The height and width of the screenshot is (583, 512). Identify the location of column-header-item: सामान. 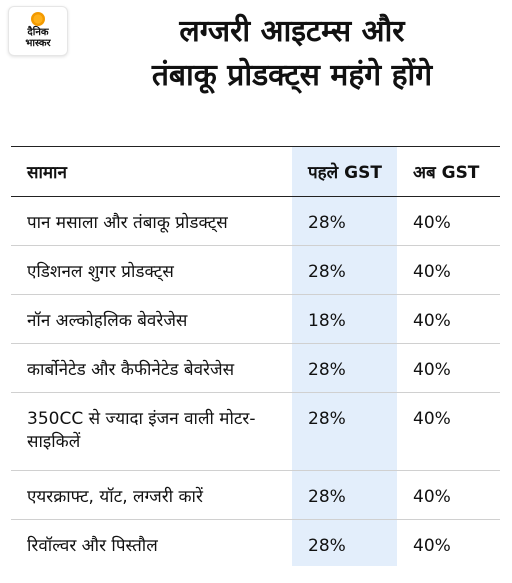
(151, 171).